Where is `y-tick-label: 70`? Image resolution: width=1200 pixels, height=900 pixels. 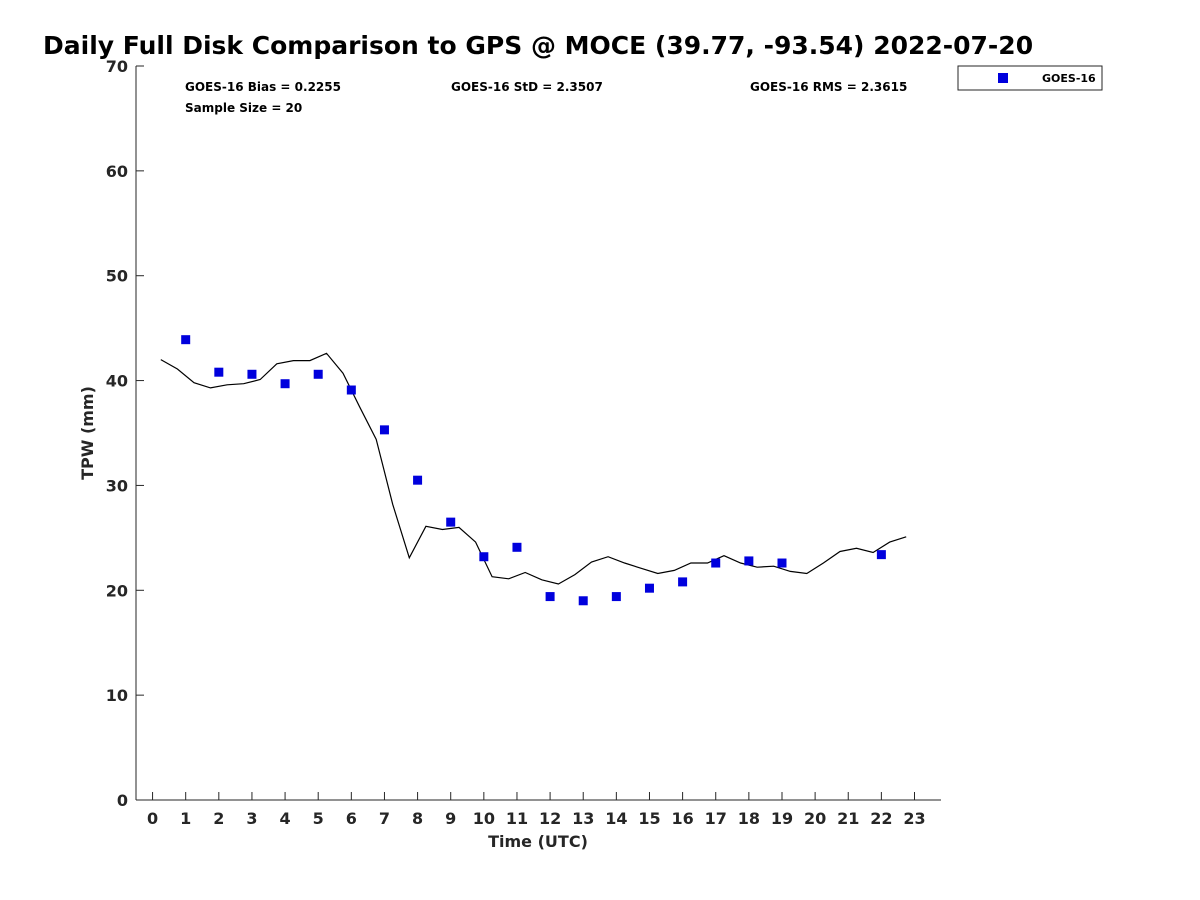
y-tick-label: 70 is located at coordinates (117, 66).